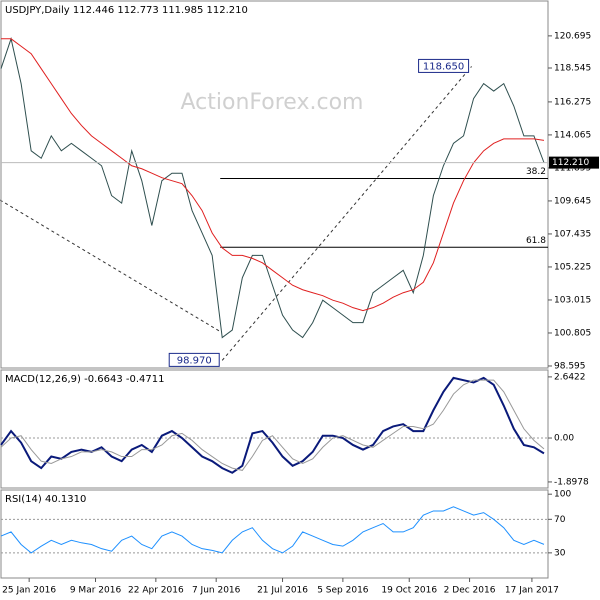  I want to click on y-tick-label: 30, so click(560, 553).